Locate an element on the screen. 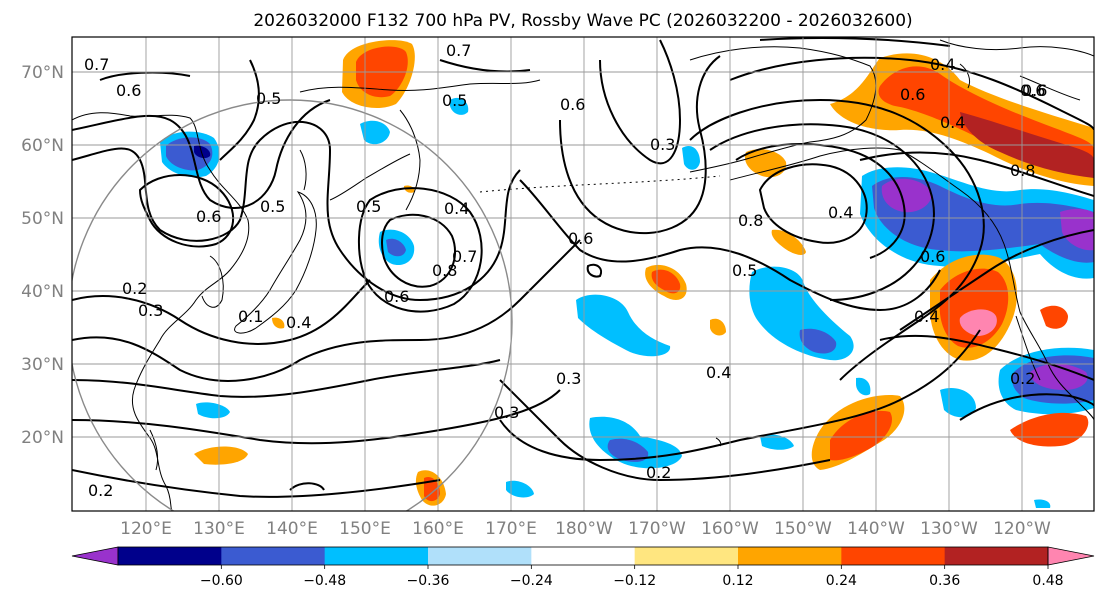 The image size is (1105, 604). colorbar-outline is located at coordinates (583, 556).